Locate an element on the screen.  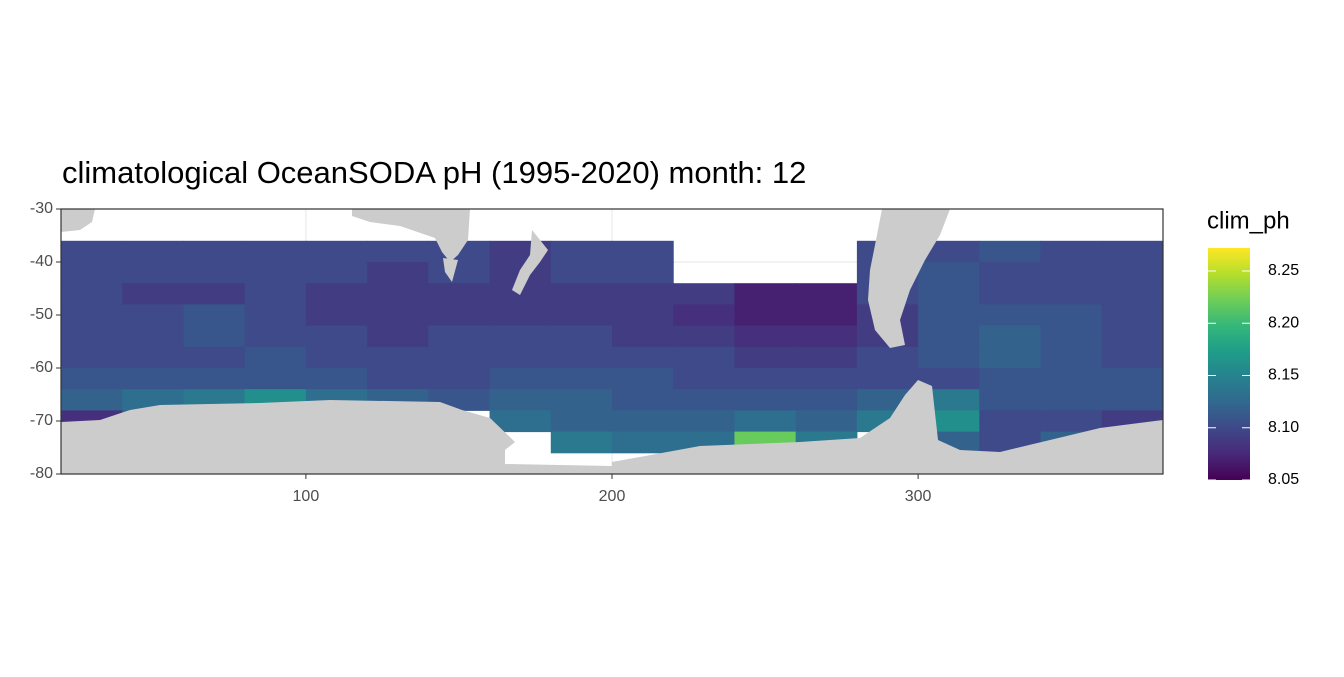
legend-title: clim_ph is located at coordinates (1248, 220).